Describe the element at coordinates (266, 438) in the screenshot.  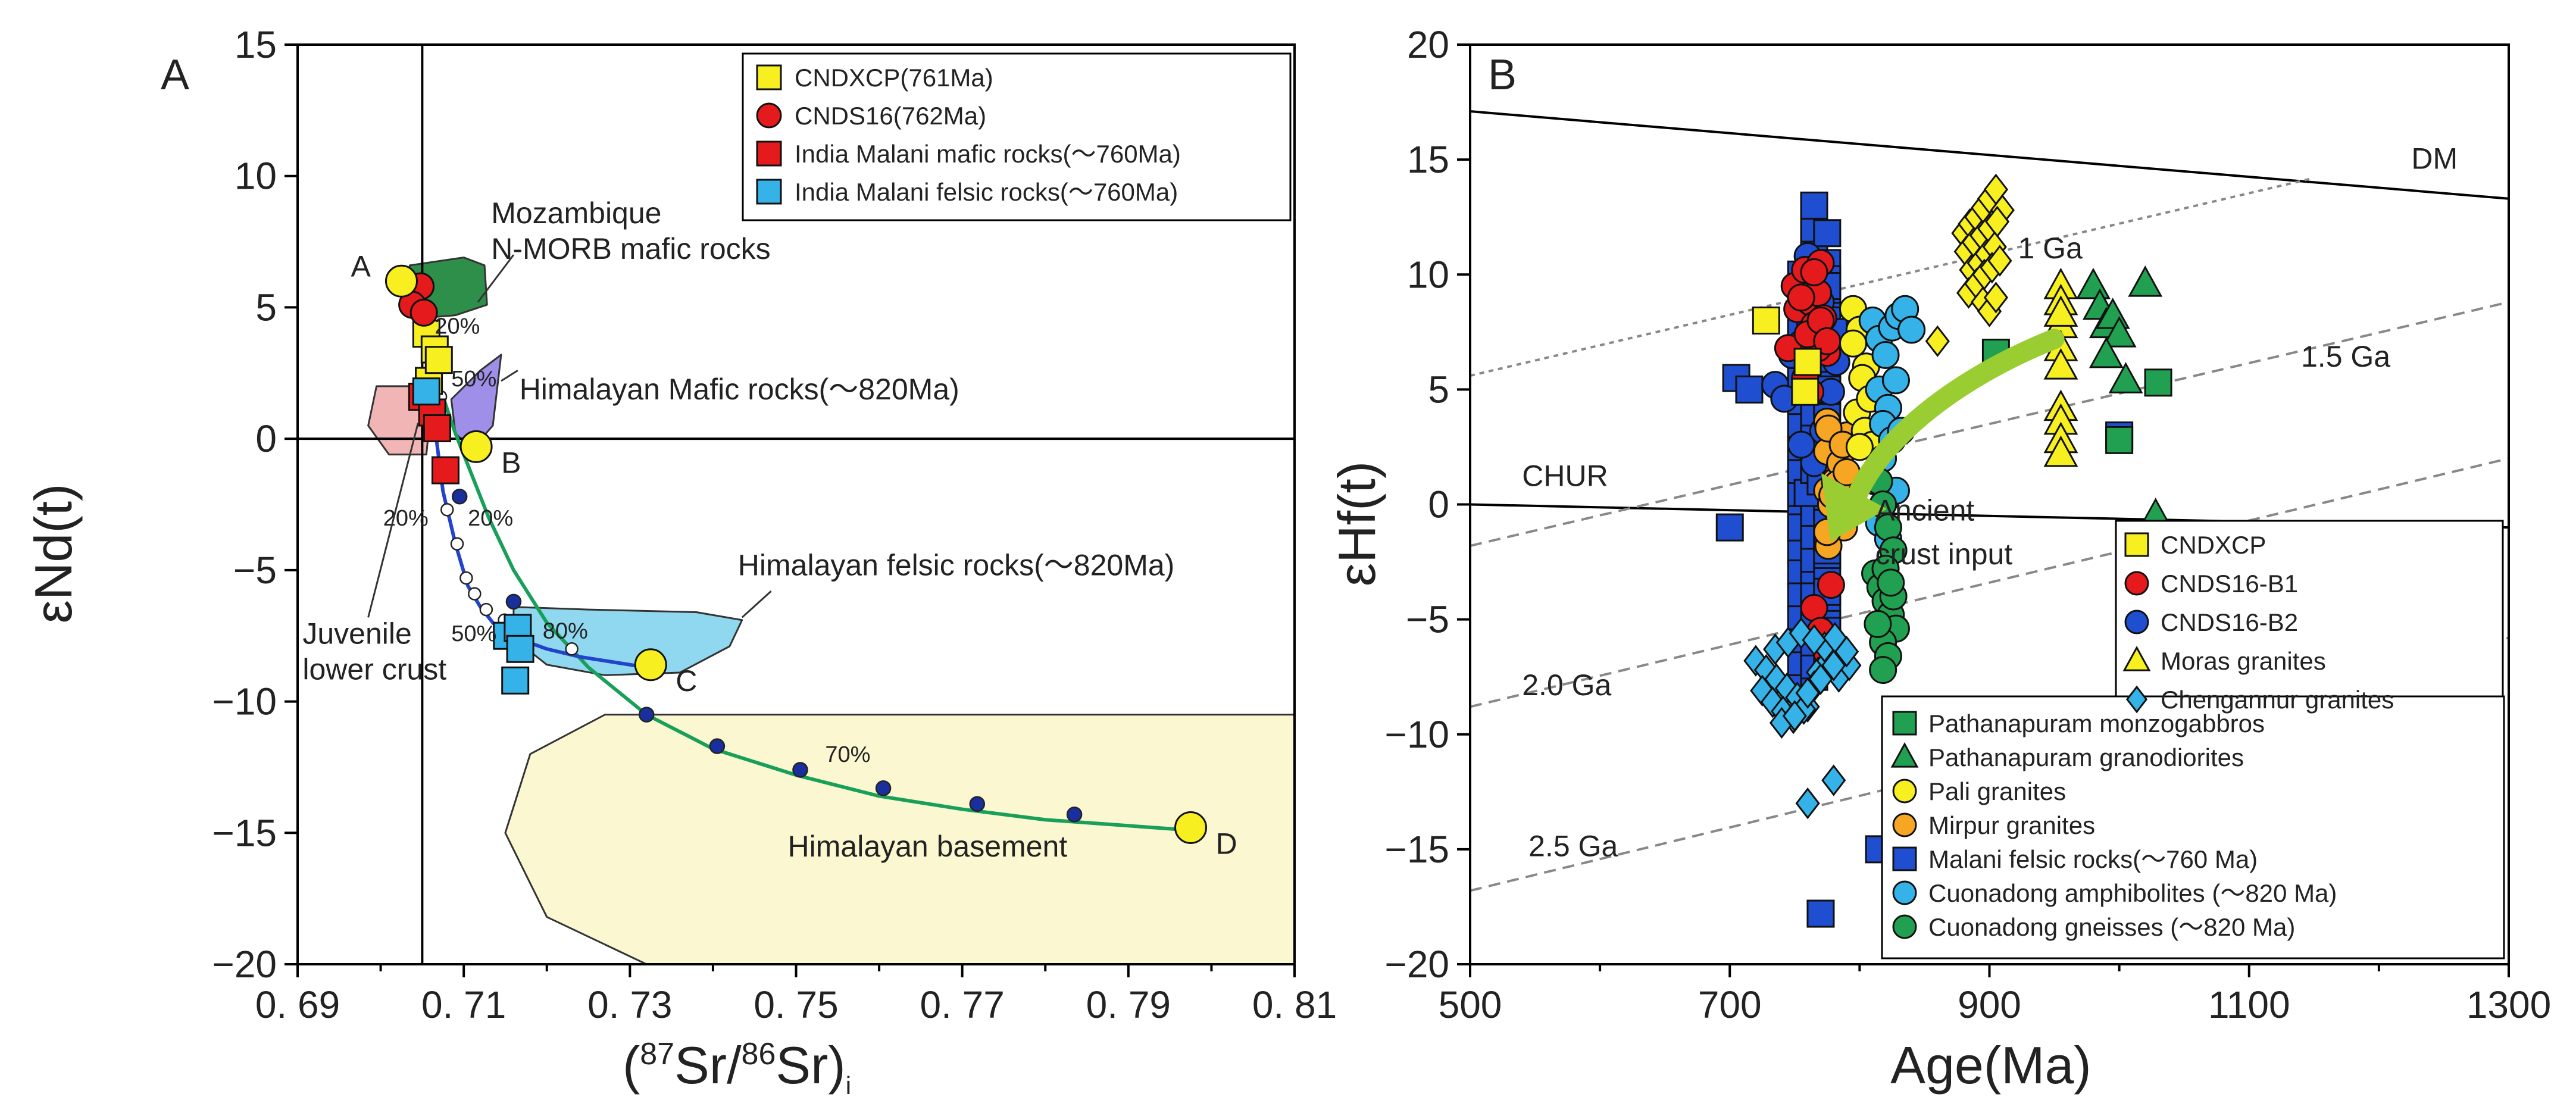
I see `a-ytick-label-3: 0` at that location.